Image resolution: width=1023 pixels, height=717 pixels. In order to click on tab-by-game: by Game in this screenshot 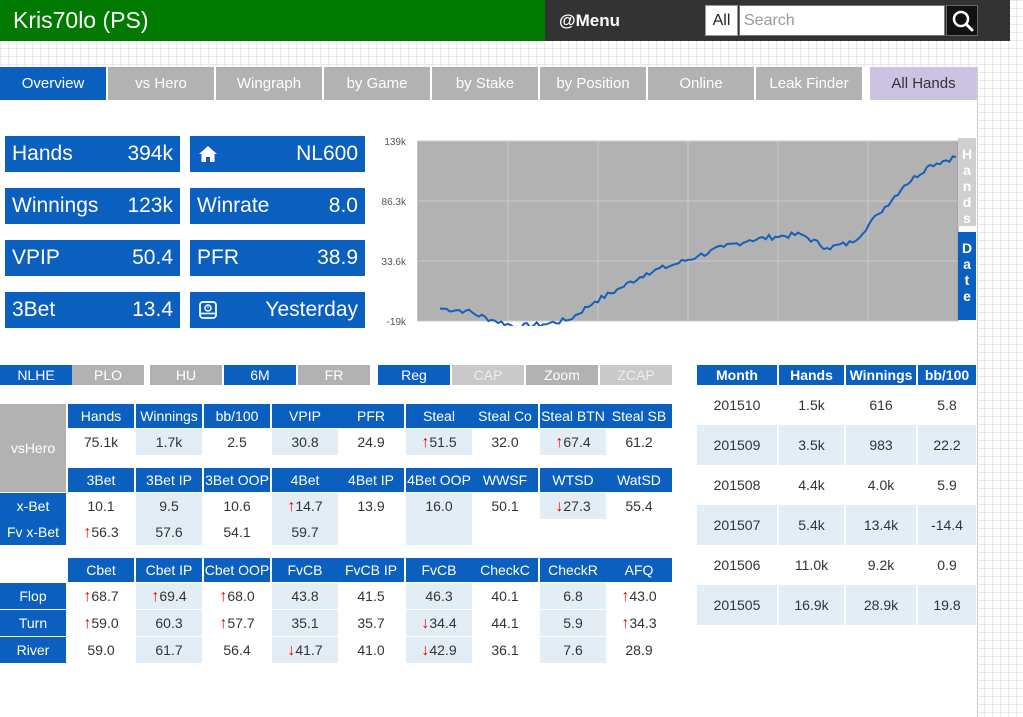, I will do `click(377, 83)`.